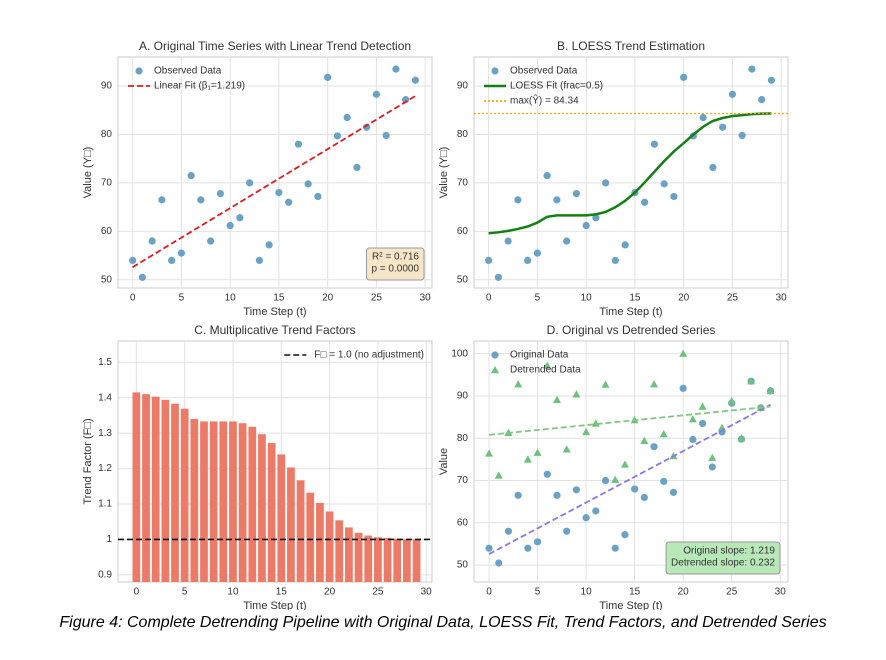 The width and height of the screenshot is (886, 660). Describe the element at coordinates (105, 504) in the screenshot. I see `y-tick-label: 1.1` at that location.